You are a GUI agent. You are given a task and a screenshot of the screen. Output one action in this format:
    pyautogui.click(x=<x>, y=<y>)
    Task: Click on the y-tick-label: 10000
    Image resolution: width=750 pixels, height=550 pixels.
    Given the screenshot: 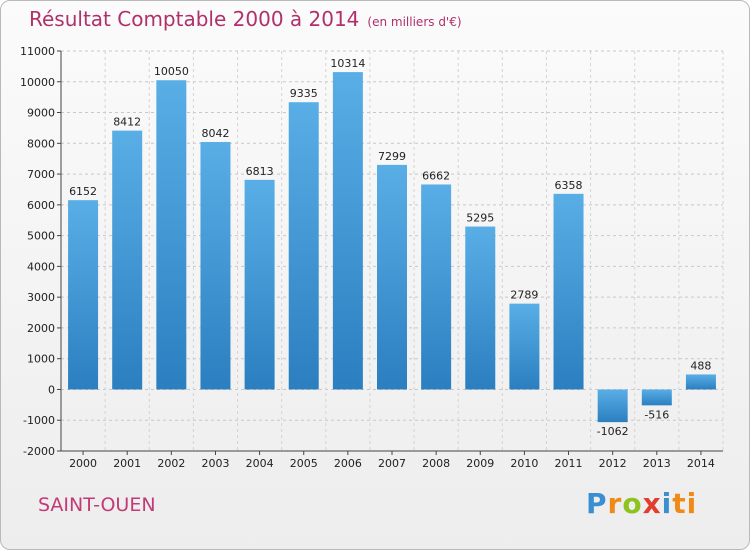 What is the action you would take?
    pyautogui.click(x=37, y=82)
    